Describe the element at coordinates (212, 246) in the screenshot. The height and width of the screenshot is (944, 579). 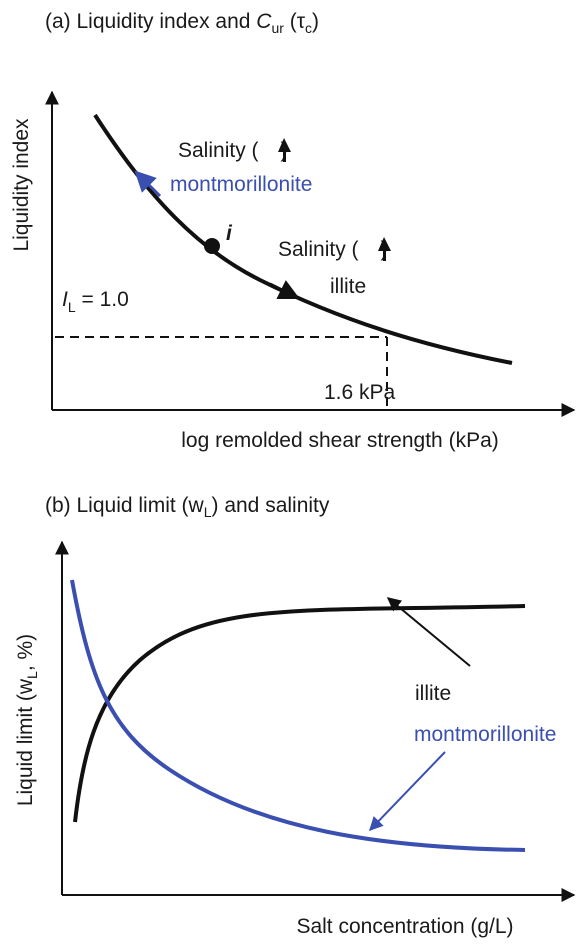
I see `point` at that location.